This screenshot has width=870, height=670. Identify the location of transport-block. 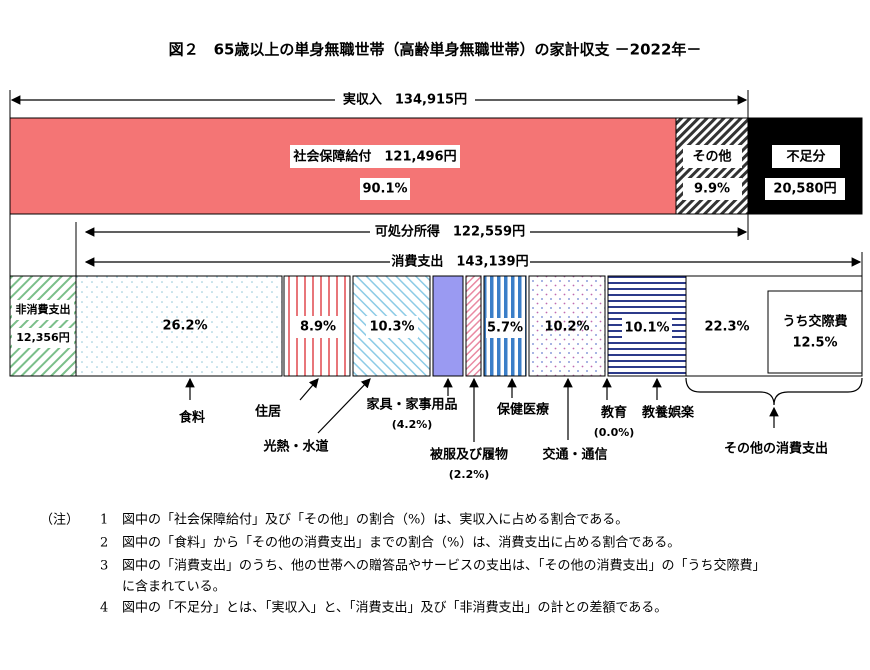
(567, 326).